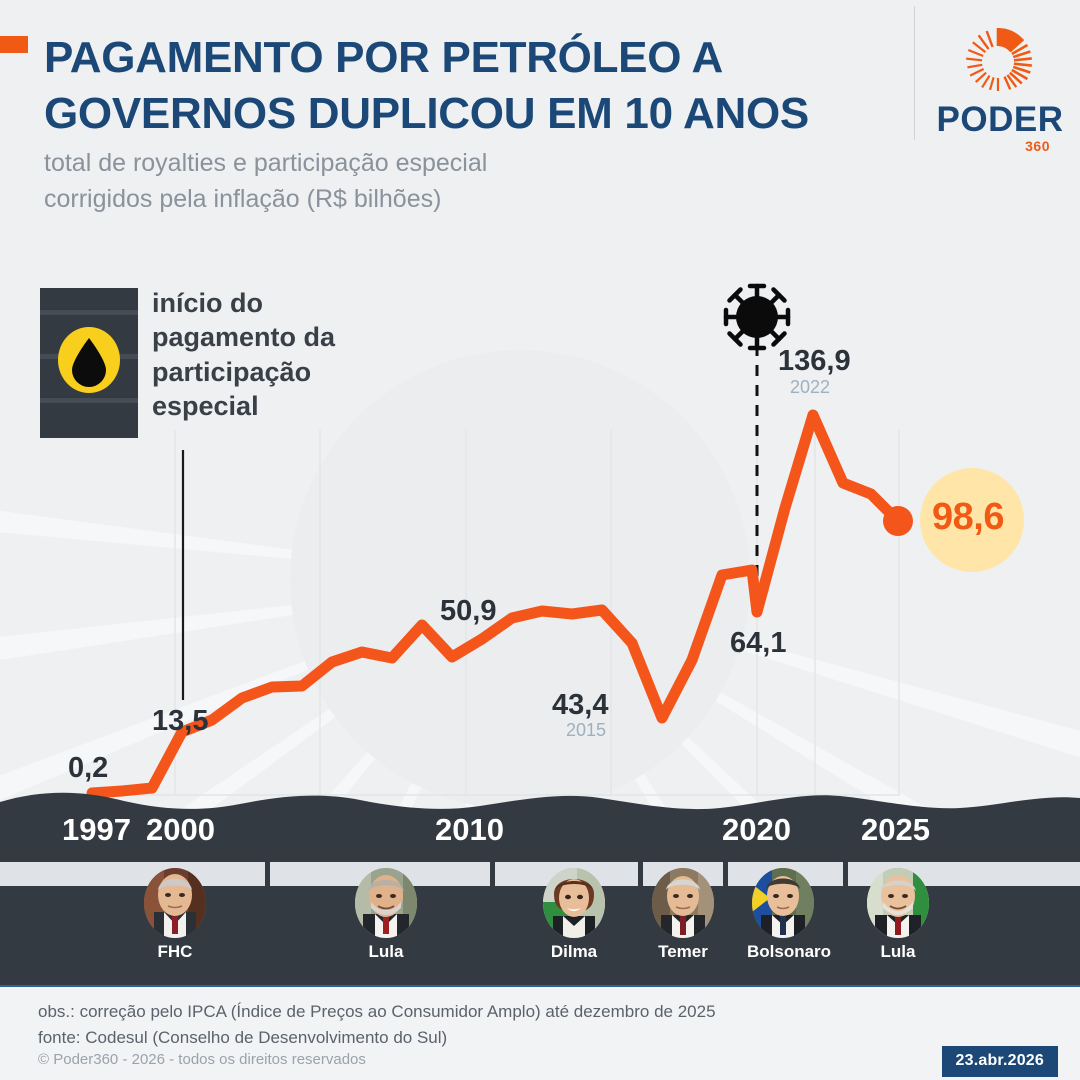 The width and height of the screenshot is (1080, 1080). Describe the element at coordinates (758, 643) in the screenshot. I see `value-label-64-1: 64,1` at that location.